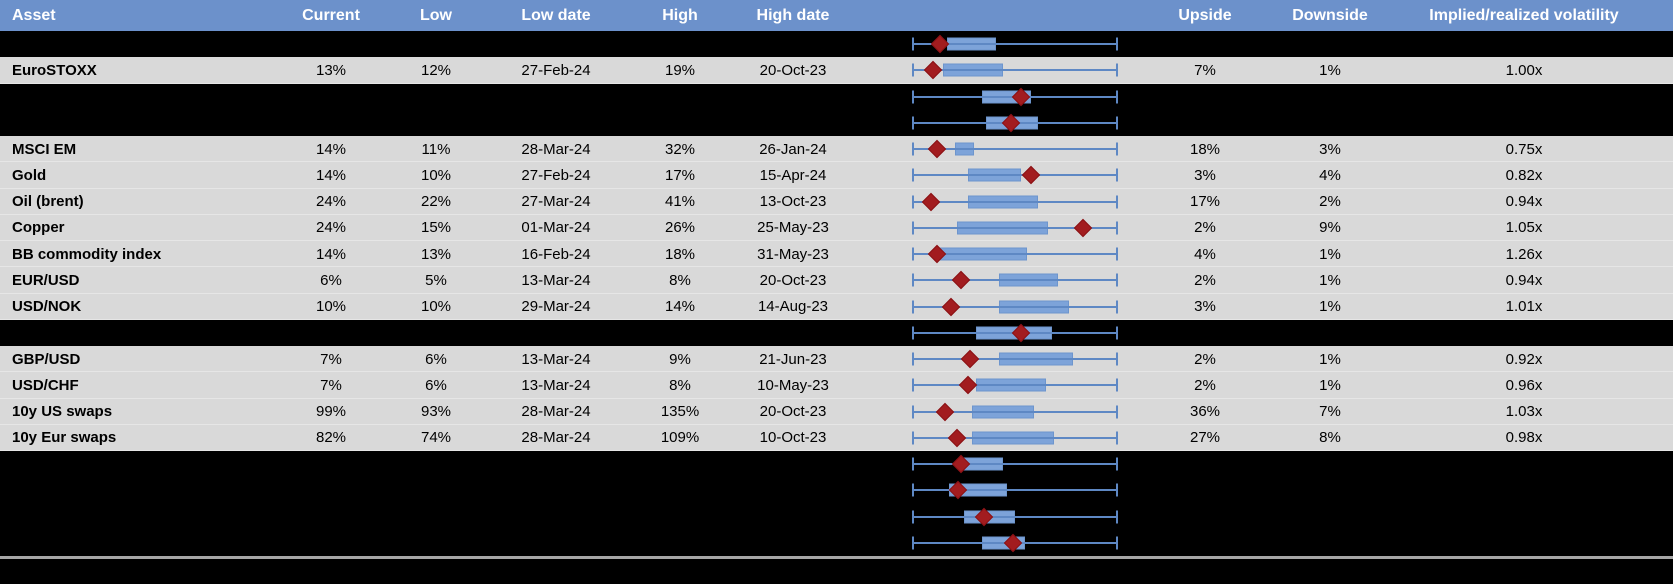  What do you see at coordinates (793, 175) in the screenshot?
I see `high-date: 15-Apr-24` at bounding box center [793, 175].